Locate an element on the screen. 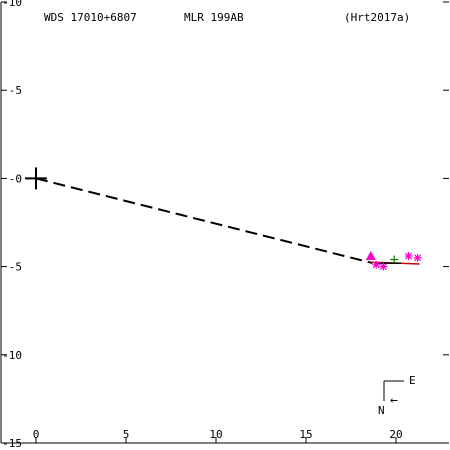 The width and height of the screenshot is (450, 450). header-left: WDS 17010+6807 is located at coordinates (90, 17).